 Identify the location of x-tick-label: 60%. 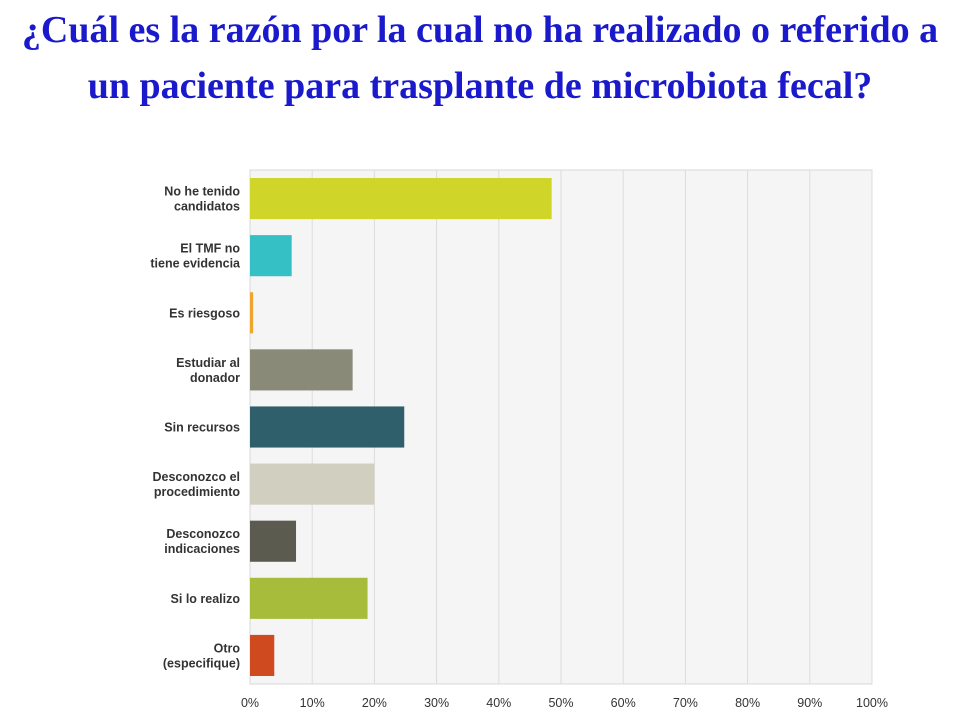
(623, 703).